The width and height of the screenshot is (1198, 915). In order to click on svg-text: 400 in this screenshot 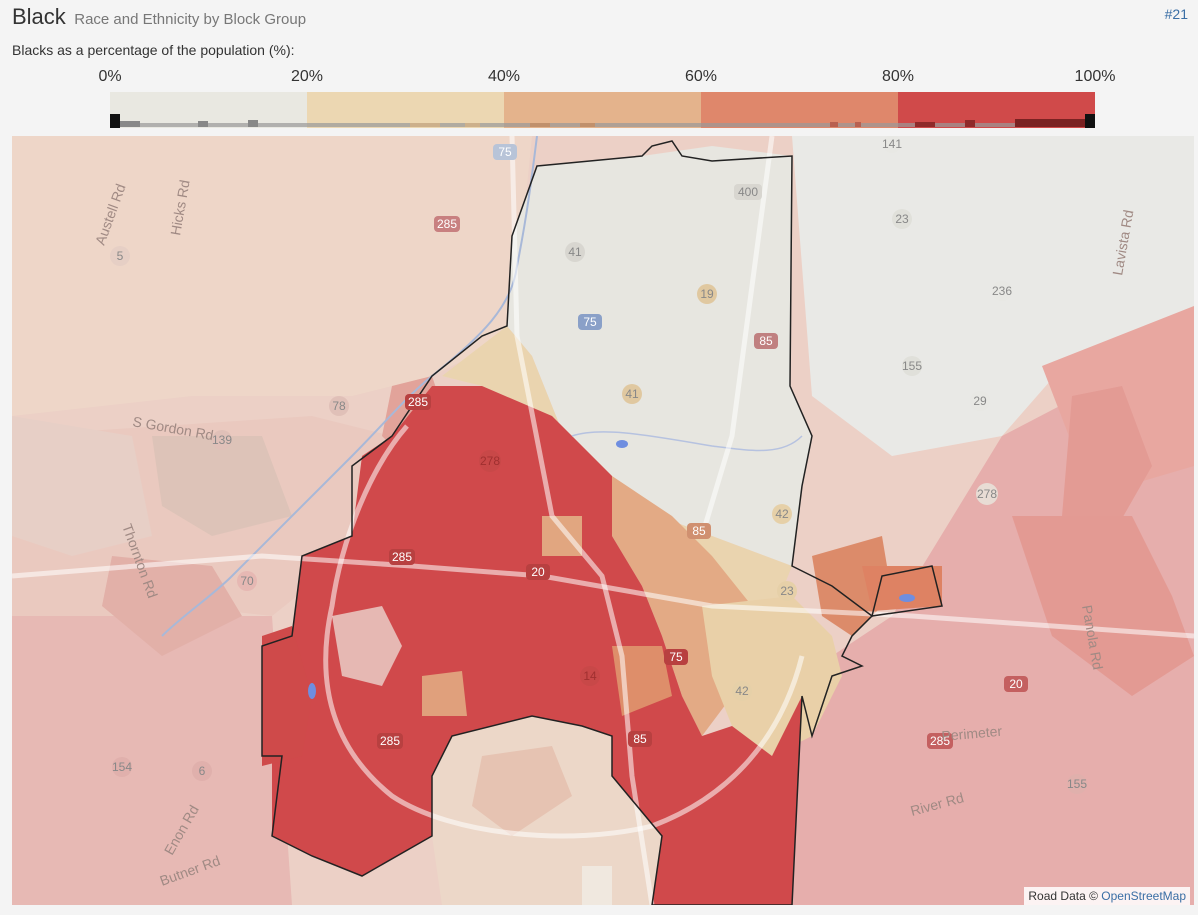, I will do `click(748, 192)`.